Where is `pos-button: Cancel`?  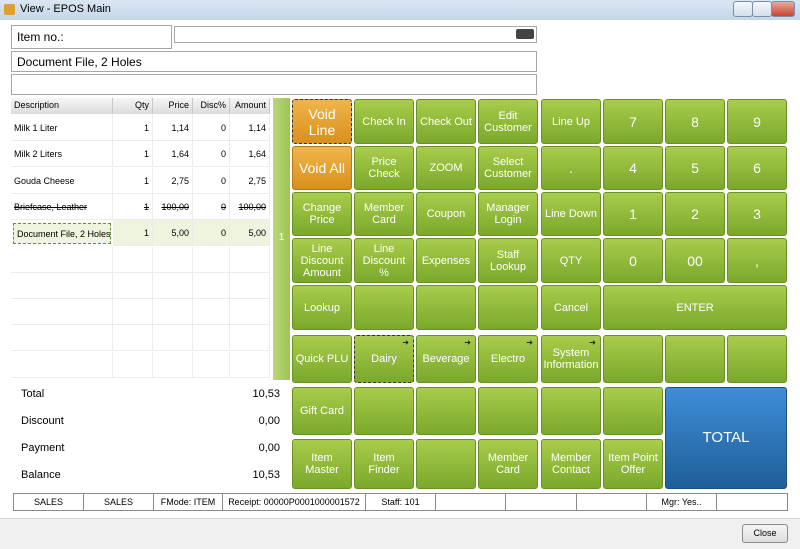
pos-button: Cancel is located at coordinates (571, 307).